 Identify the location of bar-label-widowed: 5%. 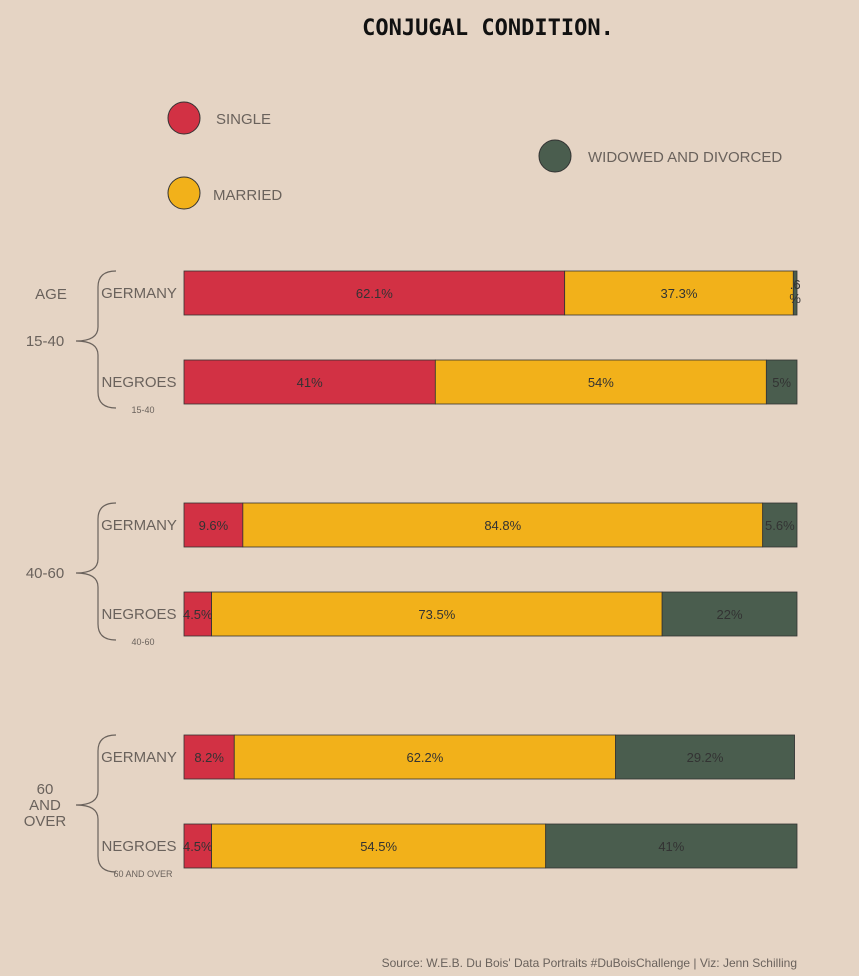
(781, 382).